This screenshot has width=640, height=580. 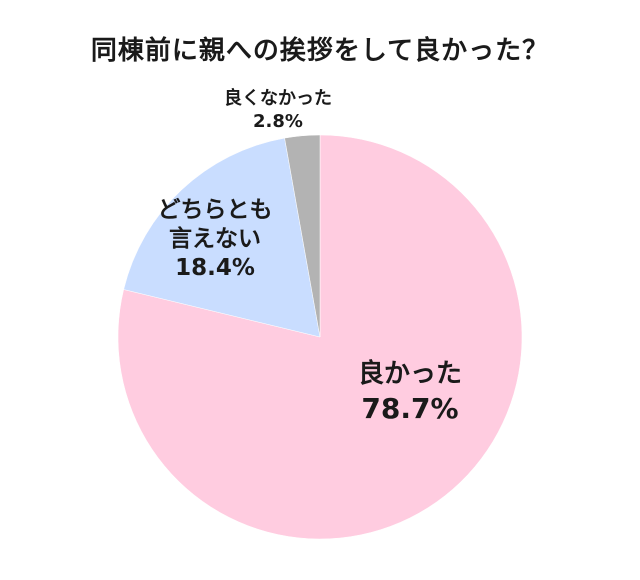 What do you see at coordinates (278, 121) in the screenshot?
I see `slice-value-bad: 2.8%` at bounding box center [278, 121].